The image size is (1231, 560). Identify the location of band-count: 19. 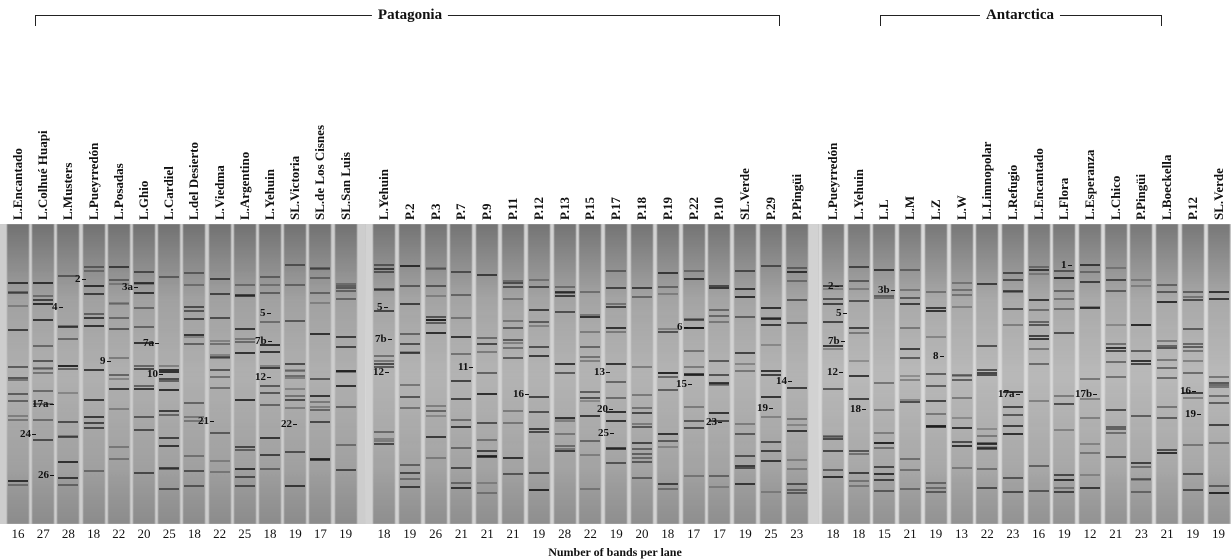
(936, 533).